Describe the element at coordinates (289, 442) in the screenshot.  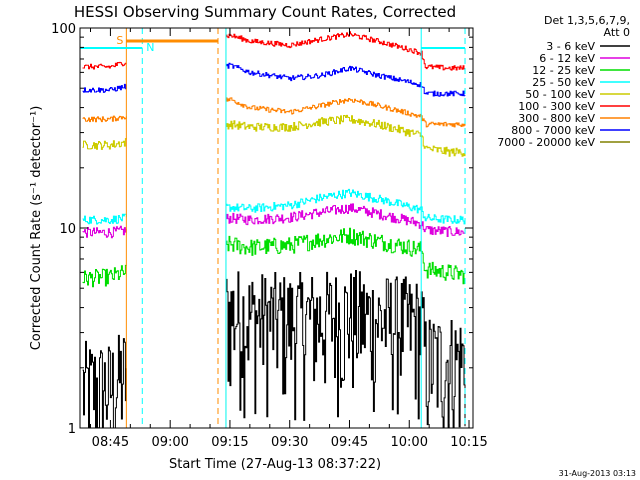
I see `x-tick-label-3: 09:30` at that location.